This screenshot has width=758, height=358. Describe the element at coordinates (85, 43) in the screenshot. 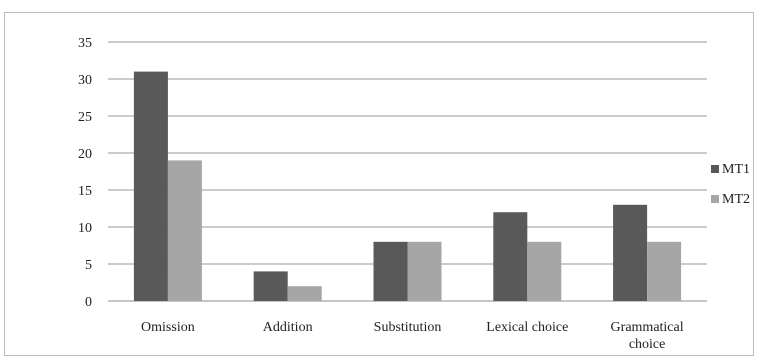

I see `y-tick-label: 35` at that location.